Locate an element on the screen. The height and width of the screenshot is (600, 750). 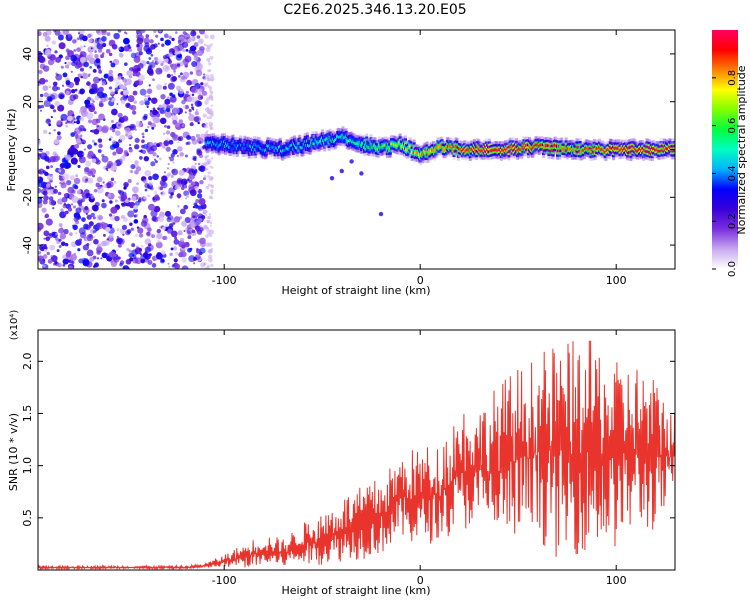
colorbar-tick-label: 0.8 is located at coordinates (732, 78).